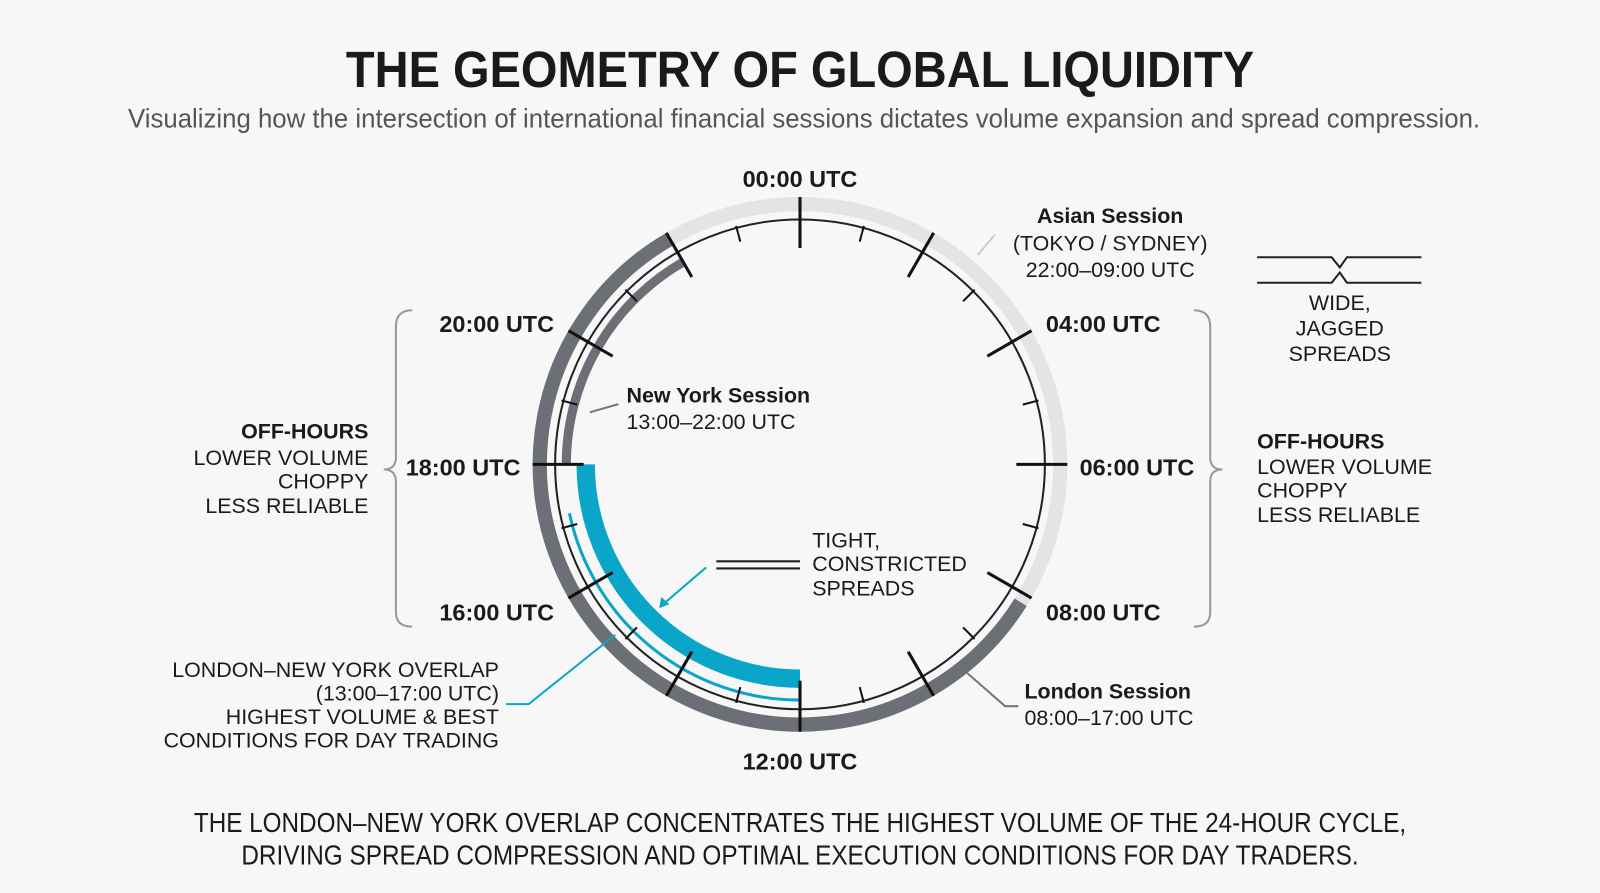  What do you see at coordinates (1107, 692) in the screenshot?
I see `session-name: London Session` at bounding box center [1107, 692].